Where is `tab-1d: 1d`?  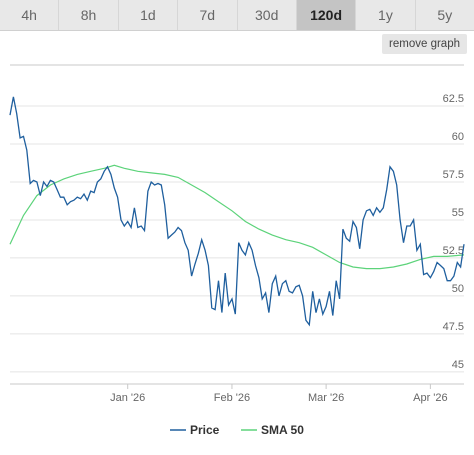
tab-1d: 1d is located at coordinates (149, 15).